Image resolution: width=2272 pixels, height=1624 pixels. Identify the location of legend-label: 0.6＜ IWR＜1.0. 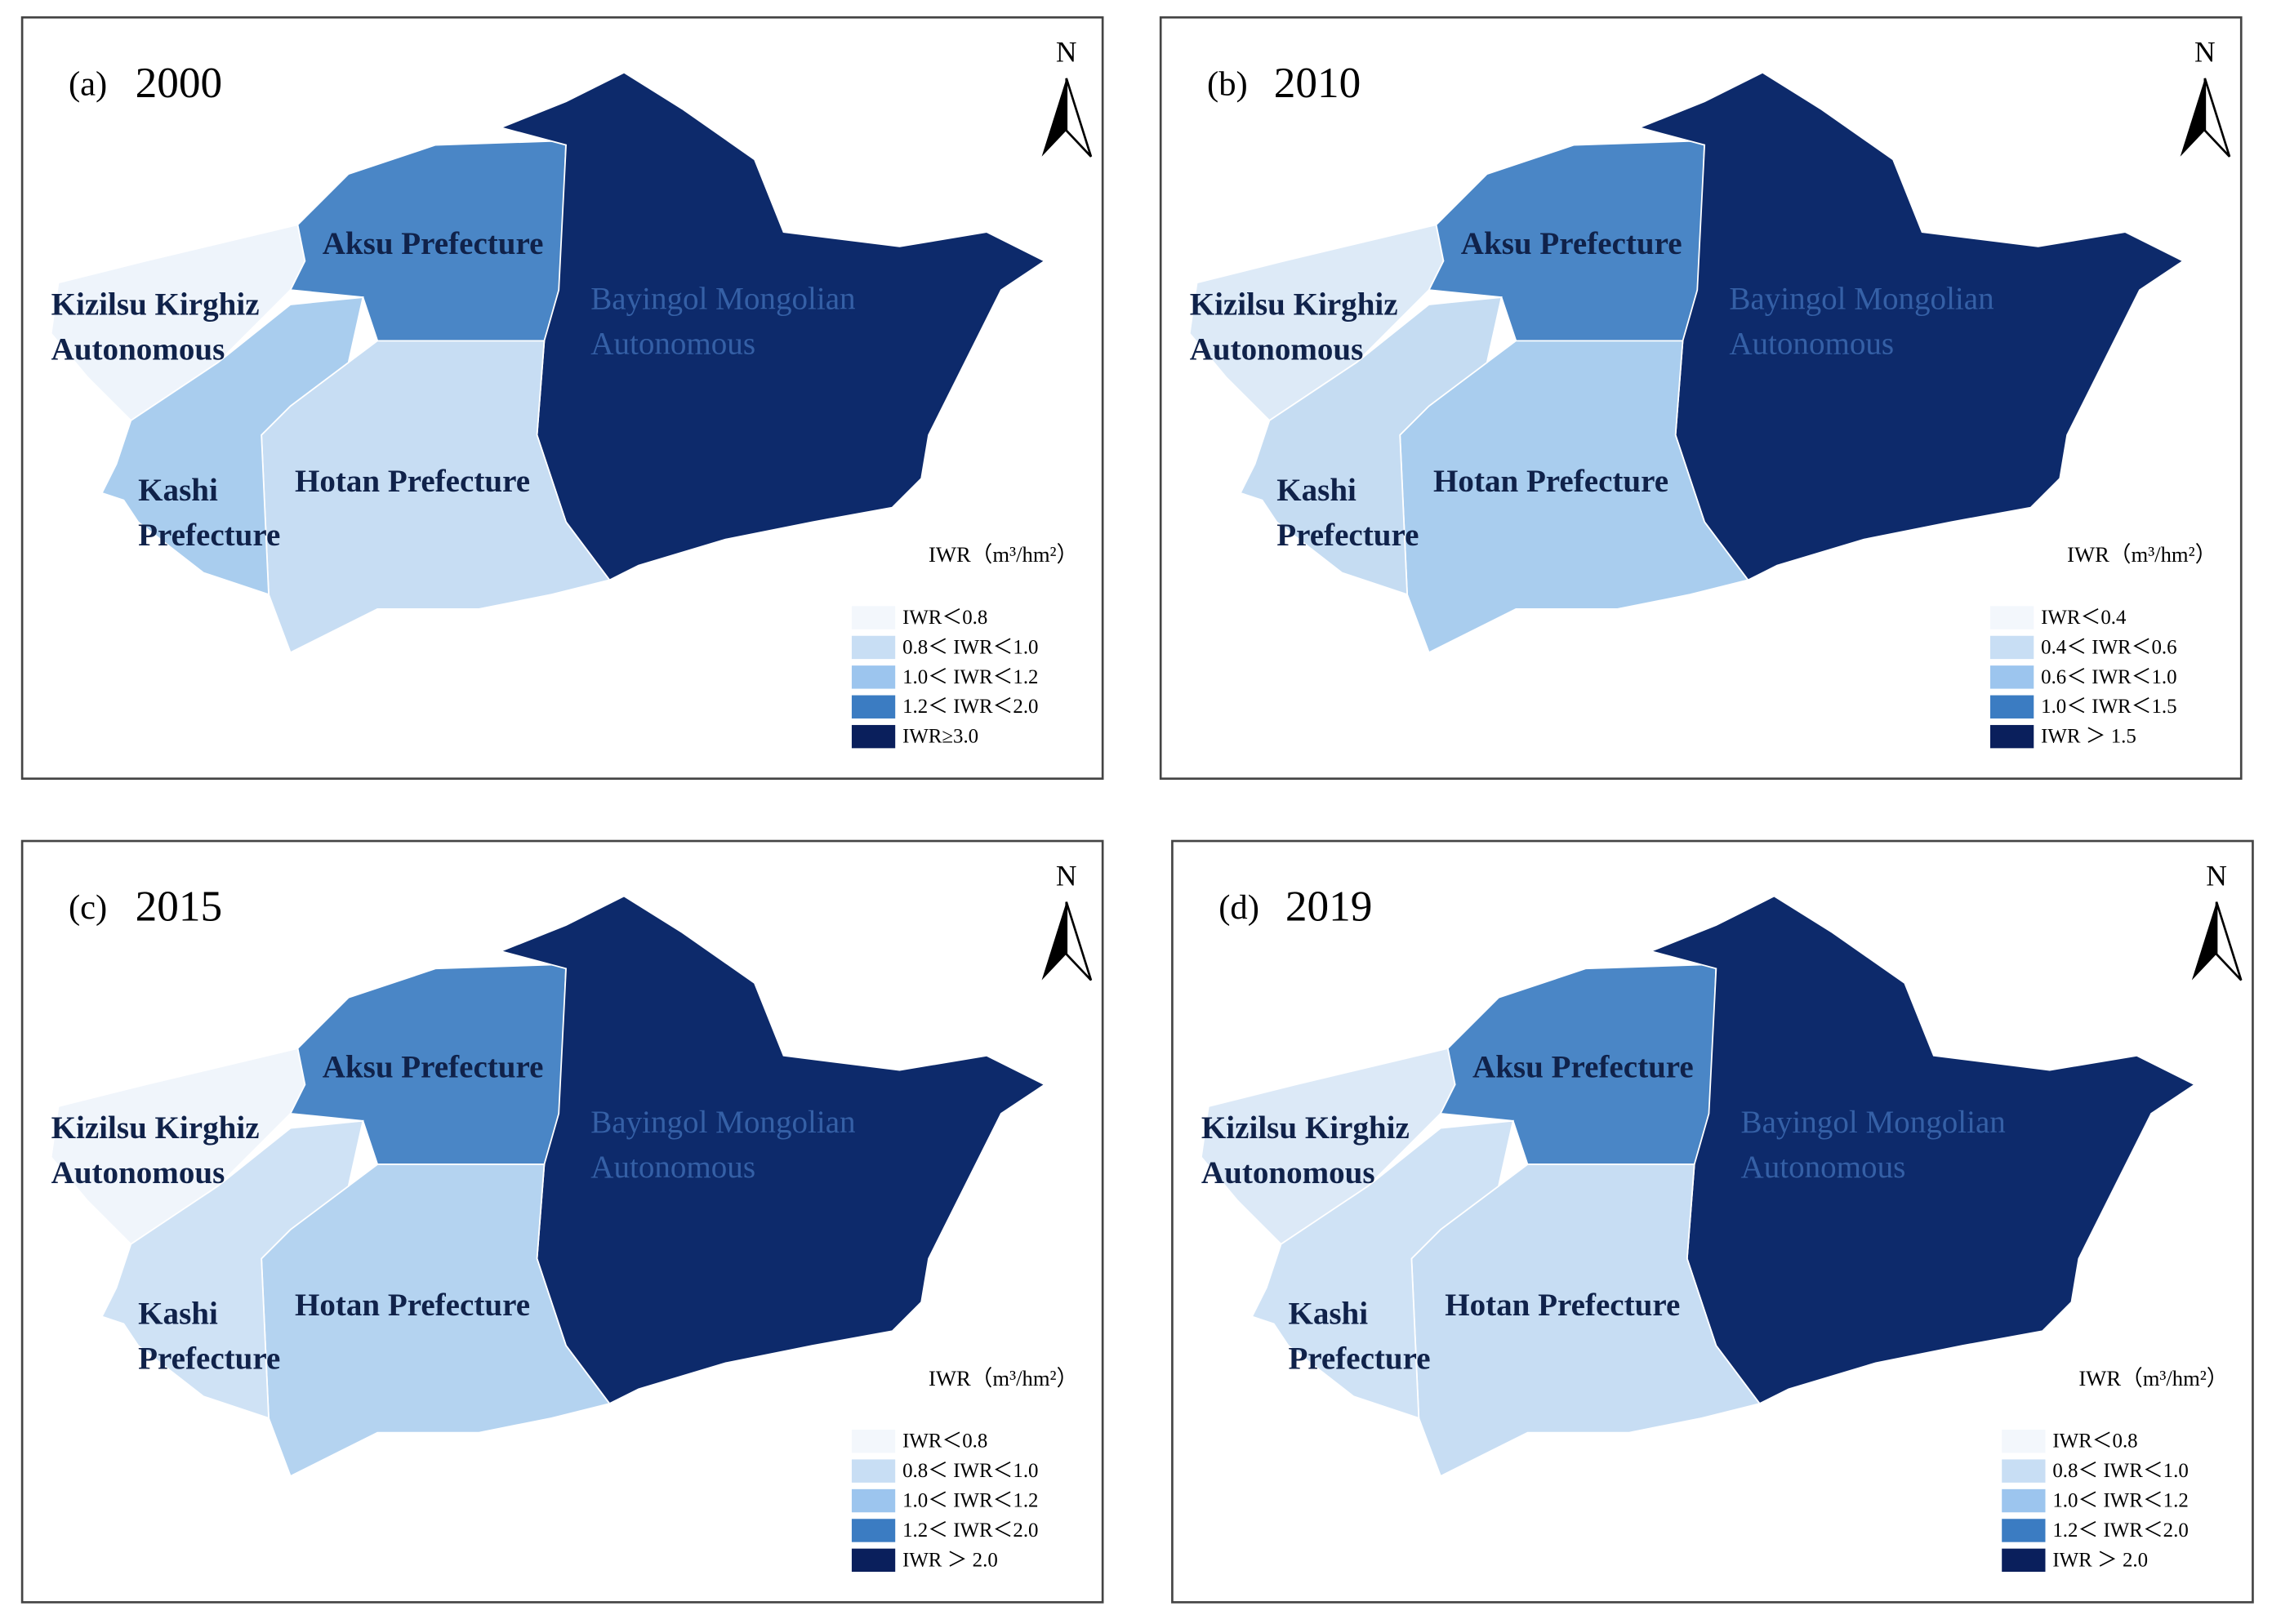
(2108, 677).